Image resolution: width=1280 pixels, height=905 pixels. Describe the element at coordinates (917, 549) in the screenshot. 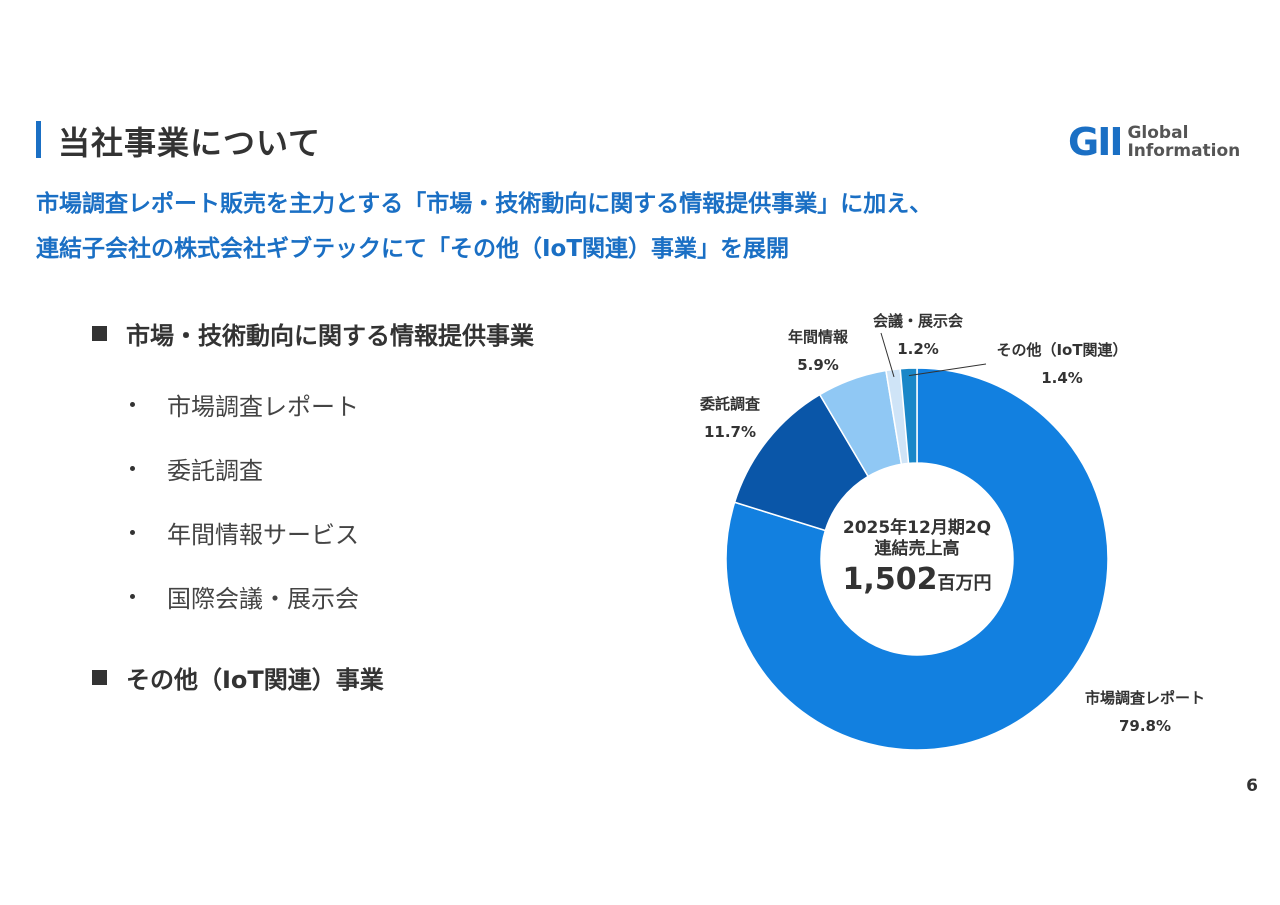

I see `center-metric: 連結売上高` at that location.